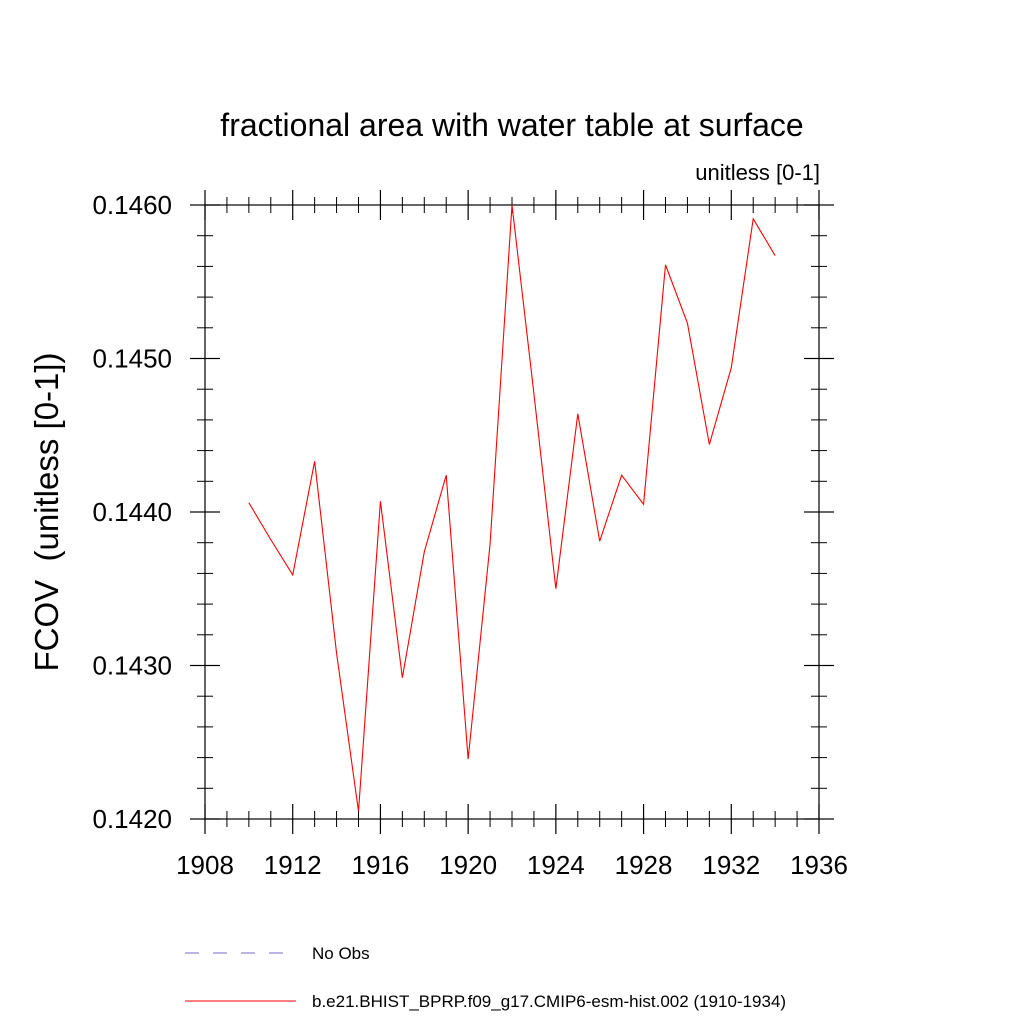 Image resolution: width=1024 pixels, height=1024 pixels. What do you see at coordinates (468, 865) in the screenshot?
I see `x-tick-label: 1920` at bounding box center [468, 865].